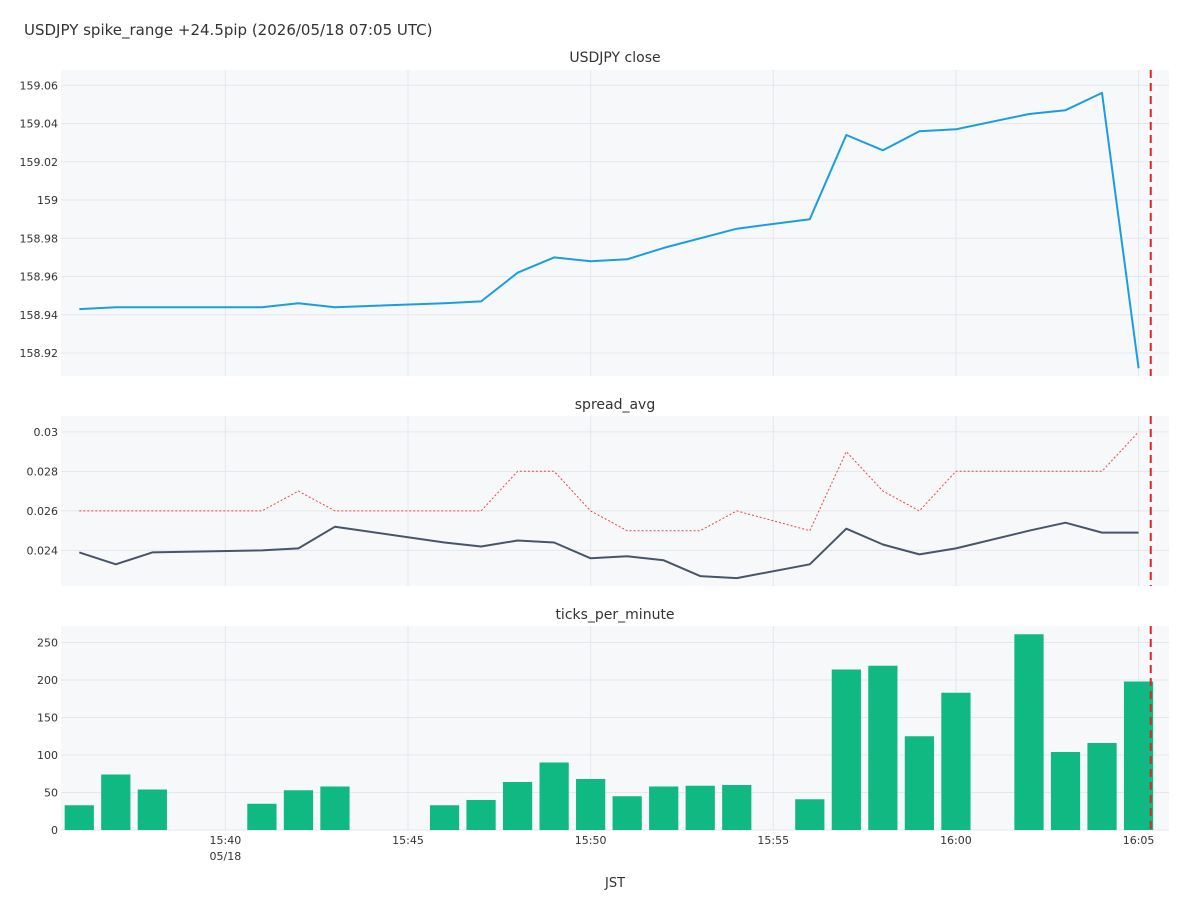 The height and width of the screenshot is (900, 1200). What do you see at coordinates (682, 848) in the screenshot?
I see `x-axis-ticks: 15:40 05/18 15:45 15:50 15:55 16:00 16:05` at bounding box center [682, 848].